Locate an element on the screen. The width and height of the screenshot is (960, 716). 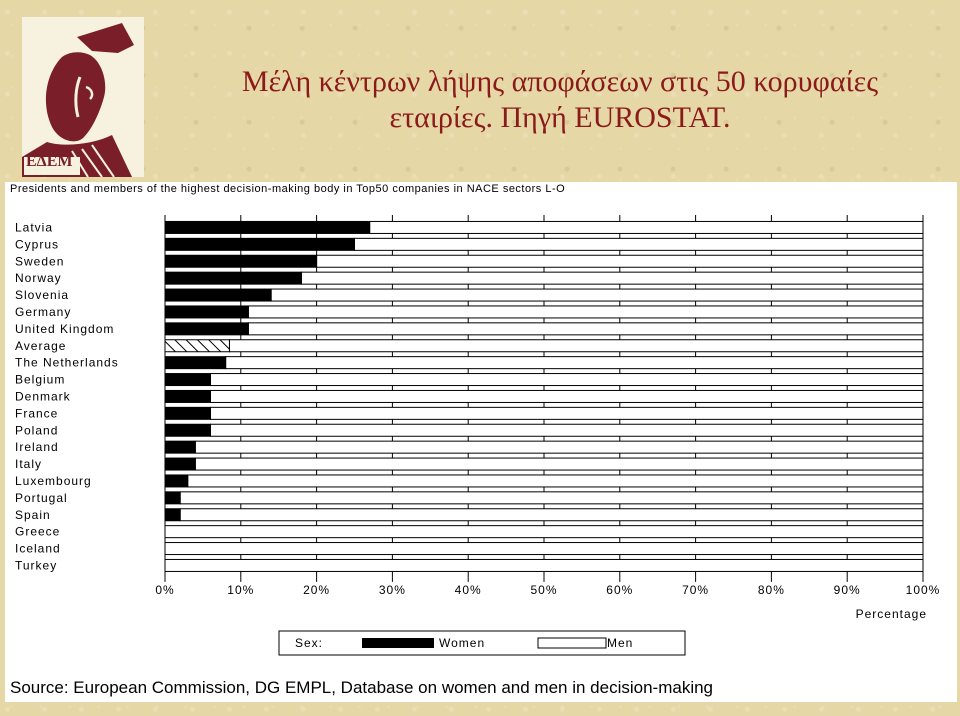
category-label: Sweden is located at coordinates (39, 261).